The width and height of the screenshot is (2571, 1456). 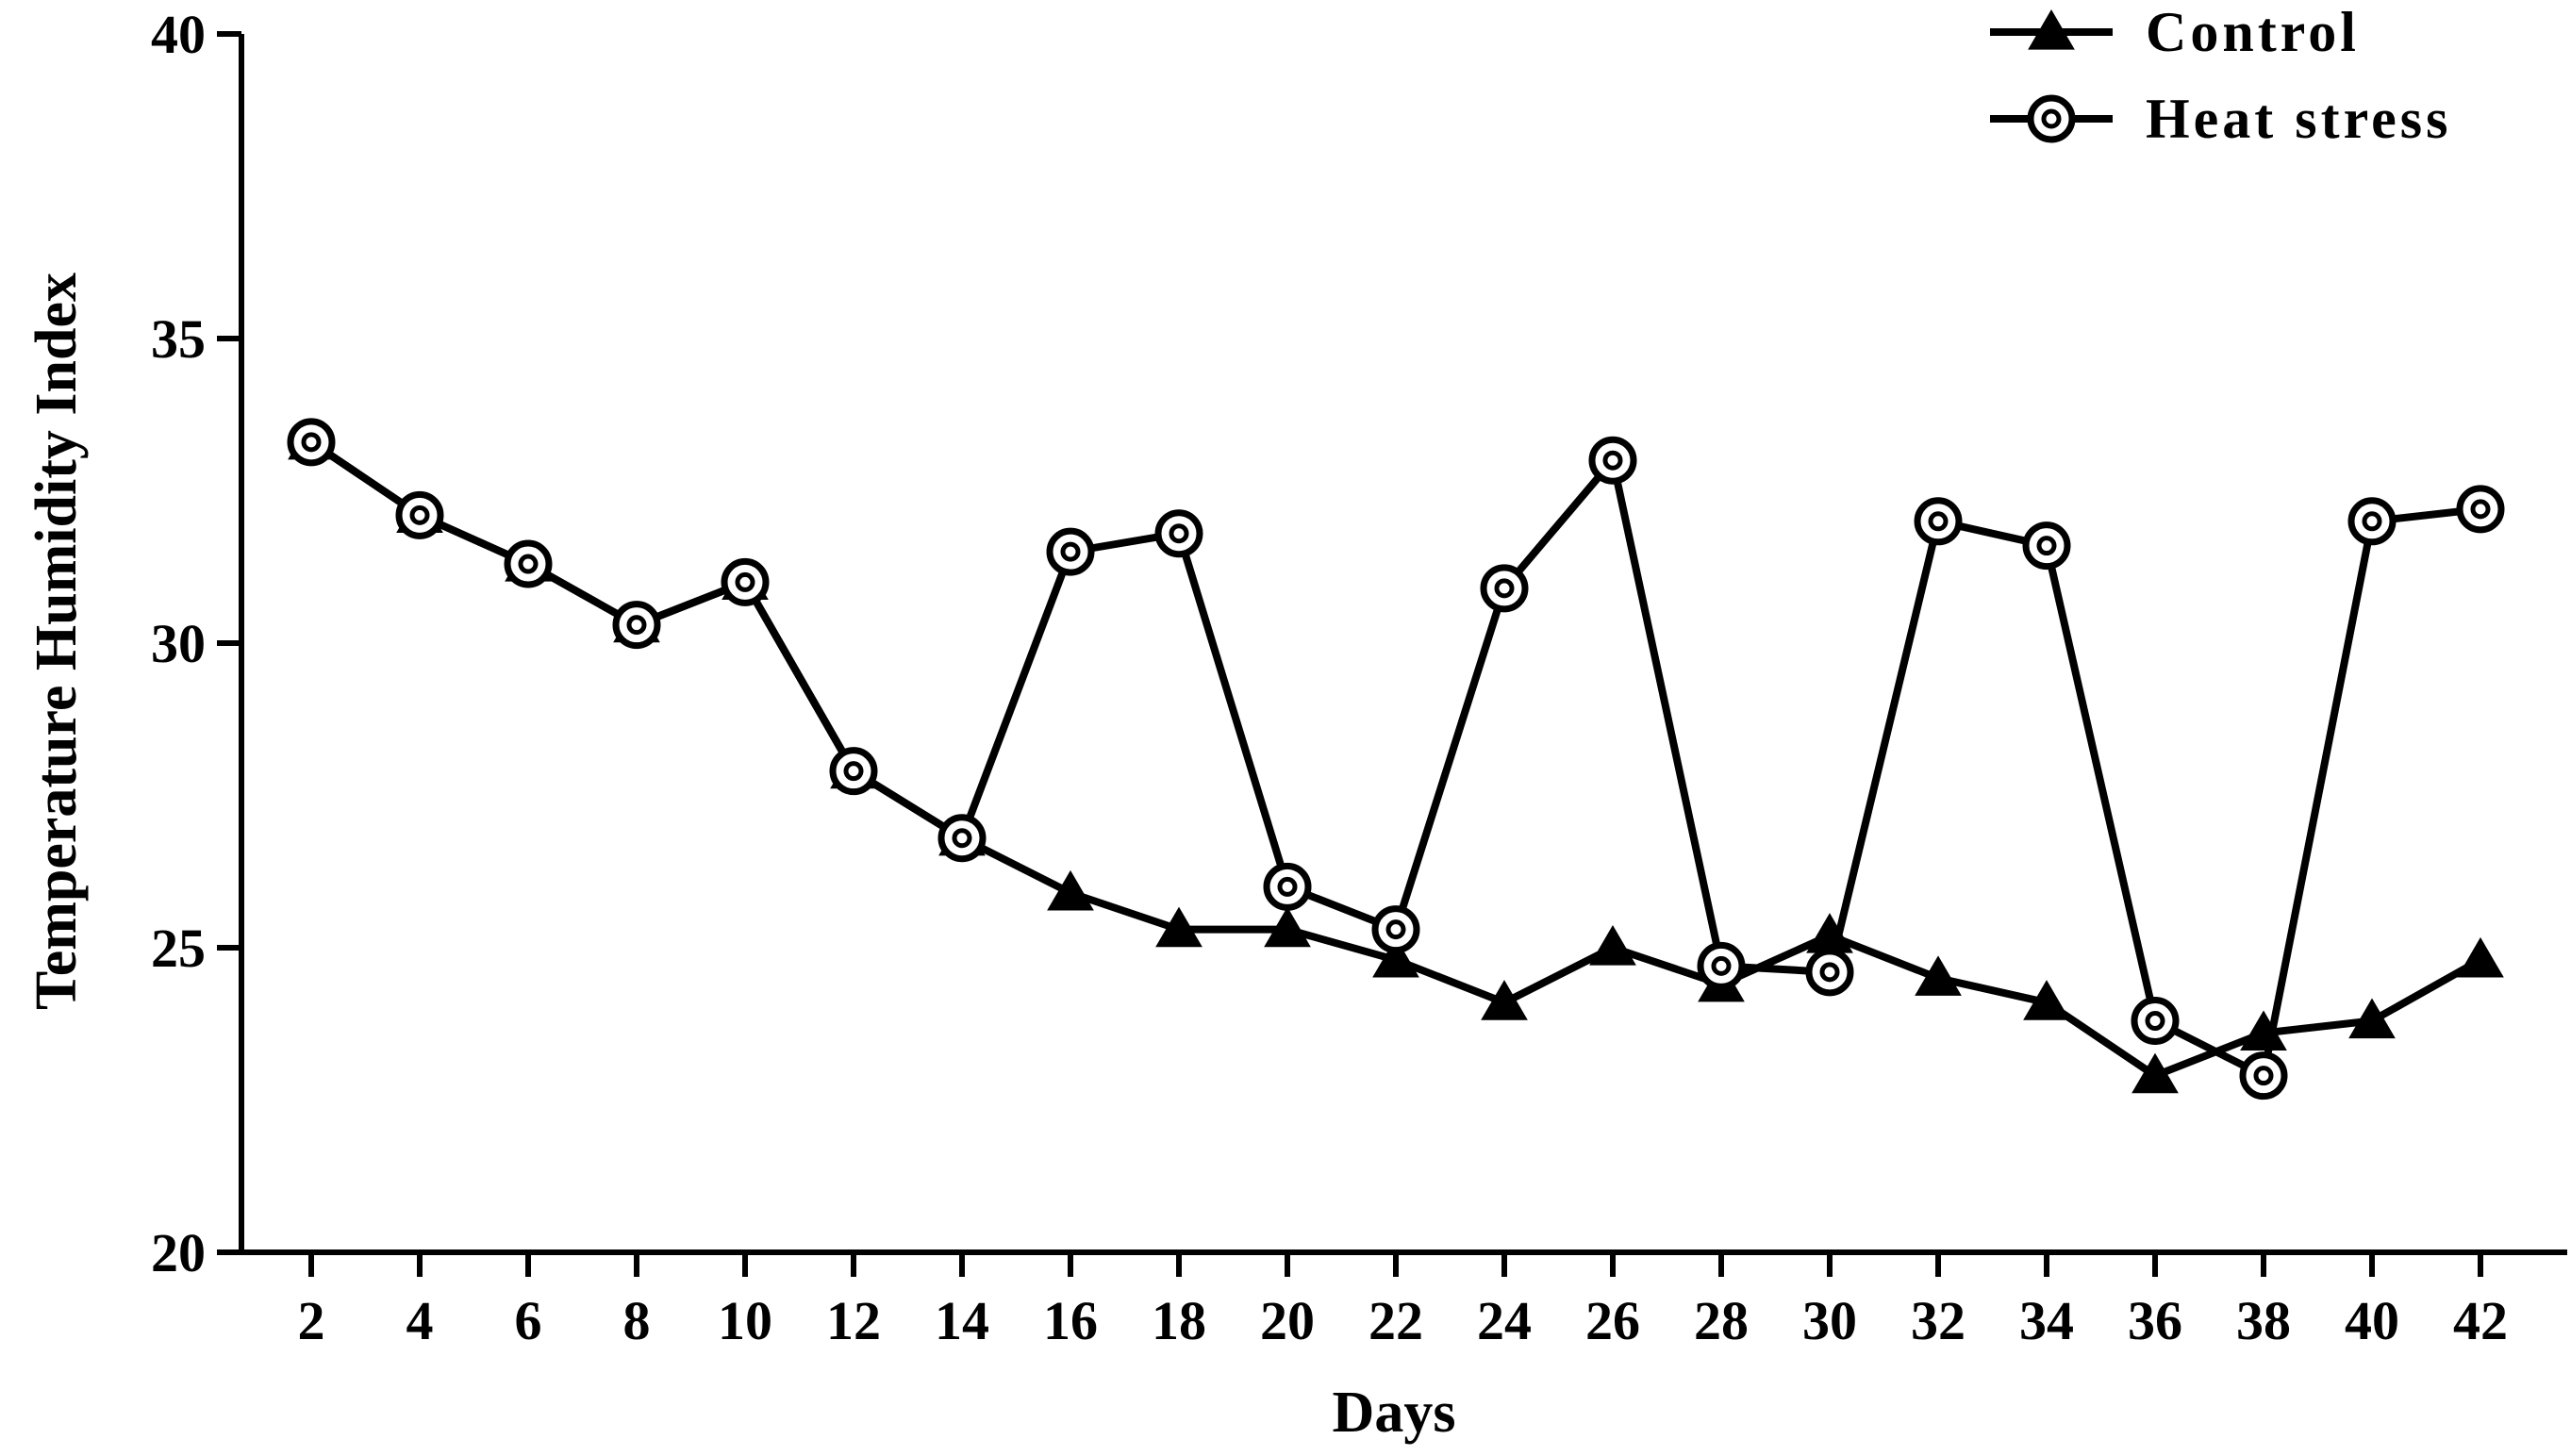 What do you see at coordinates (2480, 1320) in the screenshot?
I see `x-tick-label: 42` at bounding box center [2480, 1320].